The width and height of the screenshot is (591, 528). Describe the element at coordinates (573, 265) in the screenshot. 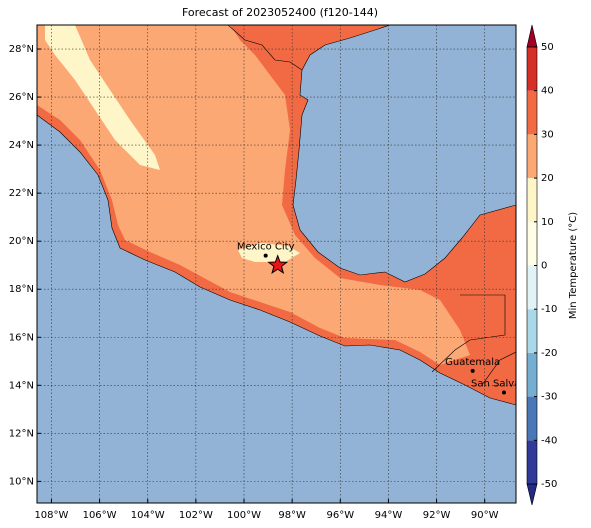

I see `colorbar-label: Min Temperature (°C)` at that location.